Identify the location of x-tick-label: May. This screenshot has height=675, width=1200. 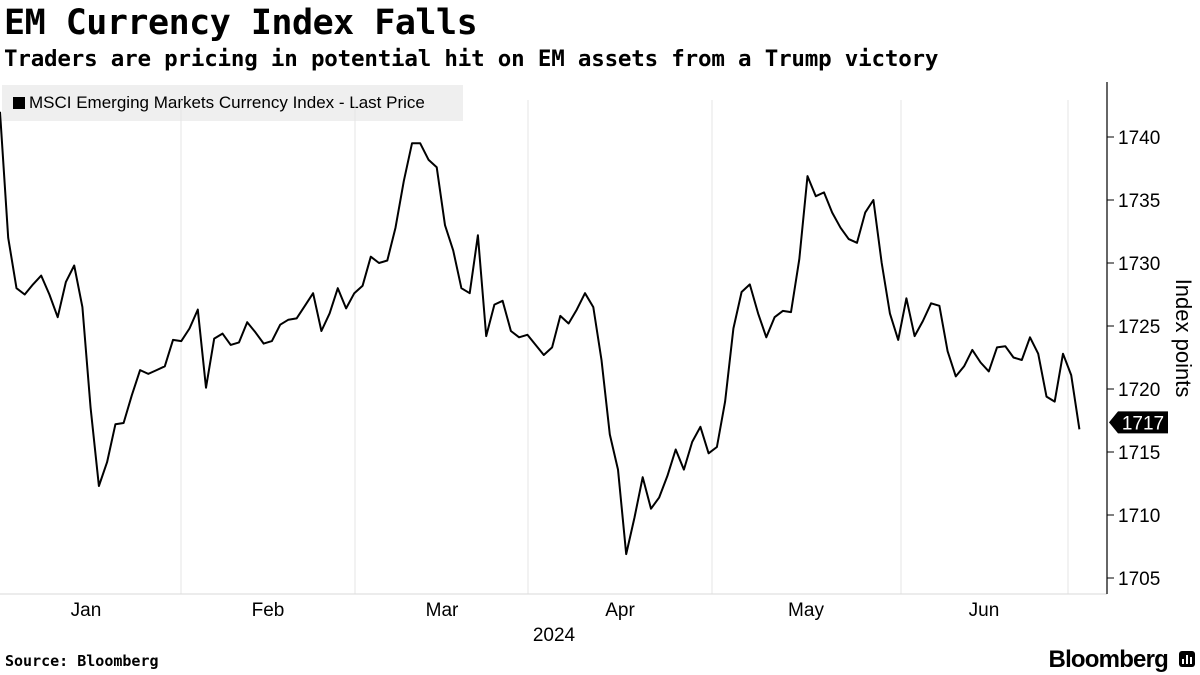
(806, 610).